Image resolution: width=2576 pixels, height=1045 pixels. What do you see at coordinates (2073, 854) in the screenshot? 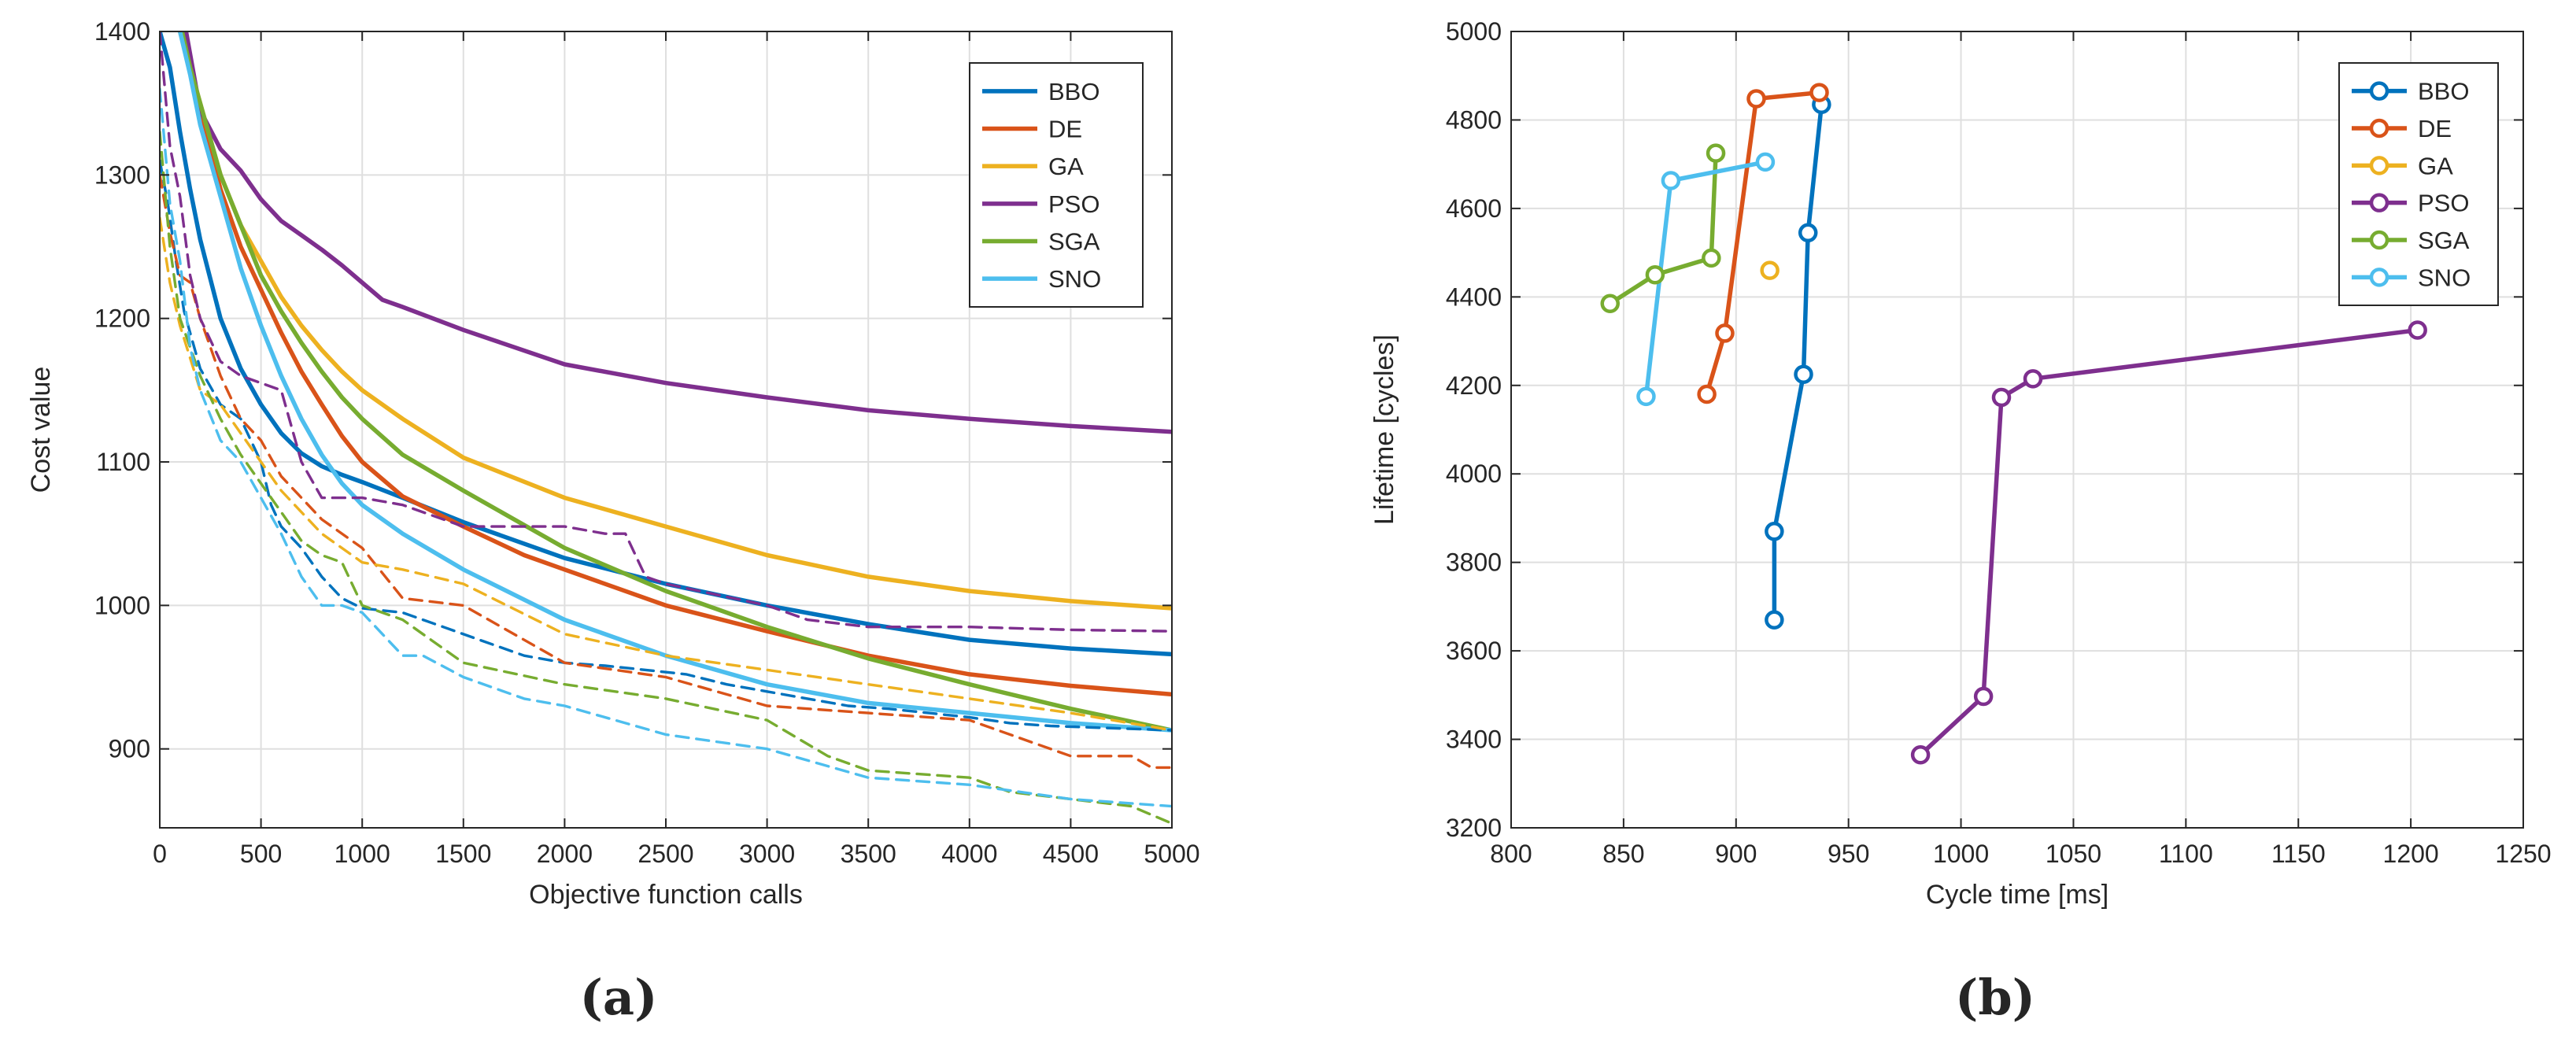
I see `x-tick-label: 1050` at bounding box center [2073, 854].